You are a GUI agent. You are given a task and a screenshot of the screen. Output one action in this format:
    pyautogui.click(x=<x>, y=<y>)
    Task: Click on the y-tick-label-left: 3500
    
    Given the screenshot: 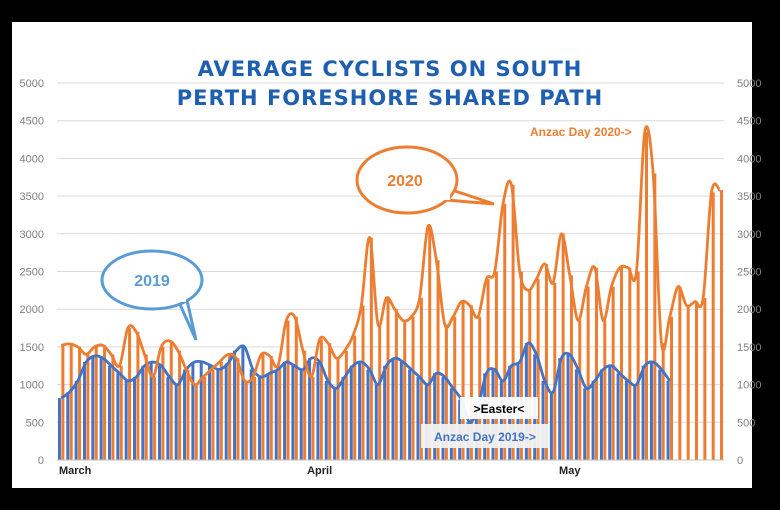 What is the action you would take?
    pyautogui.click(x=32, y=197)
    